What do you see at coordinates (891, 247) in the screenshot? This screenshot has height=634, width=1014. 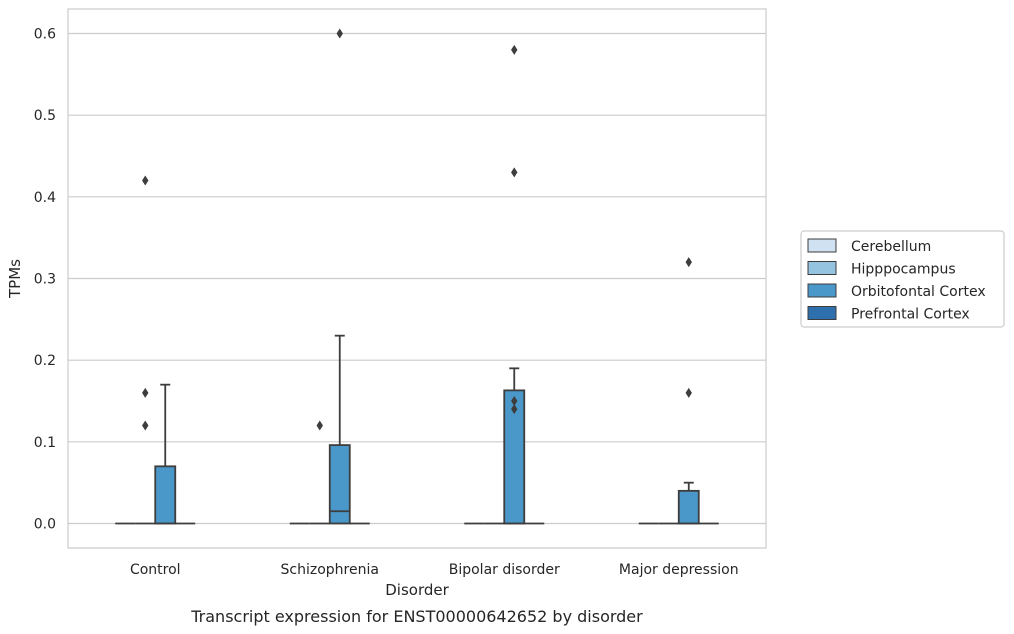 I see `legend-label: Cerebellum` at bounding box center [891, 247].